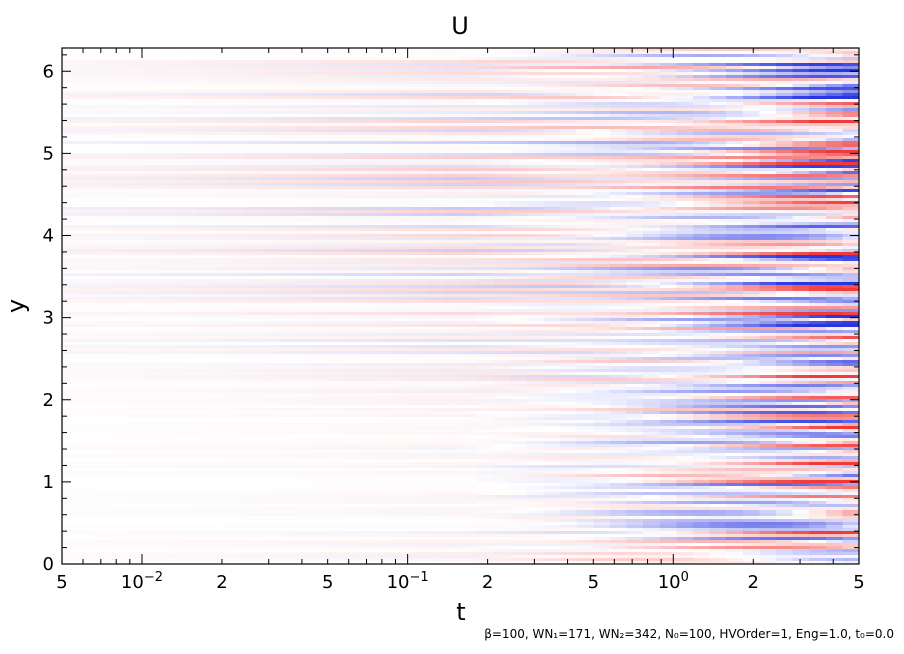 This screenshot has width=904, height=654. What do you see at coordinates (48, 71) in the screenshot?
I see `y-tick-label: 6` at bounding box center [48, 71].